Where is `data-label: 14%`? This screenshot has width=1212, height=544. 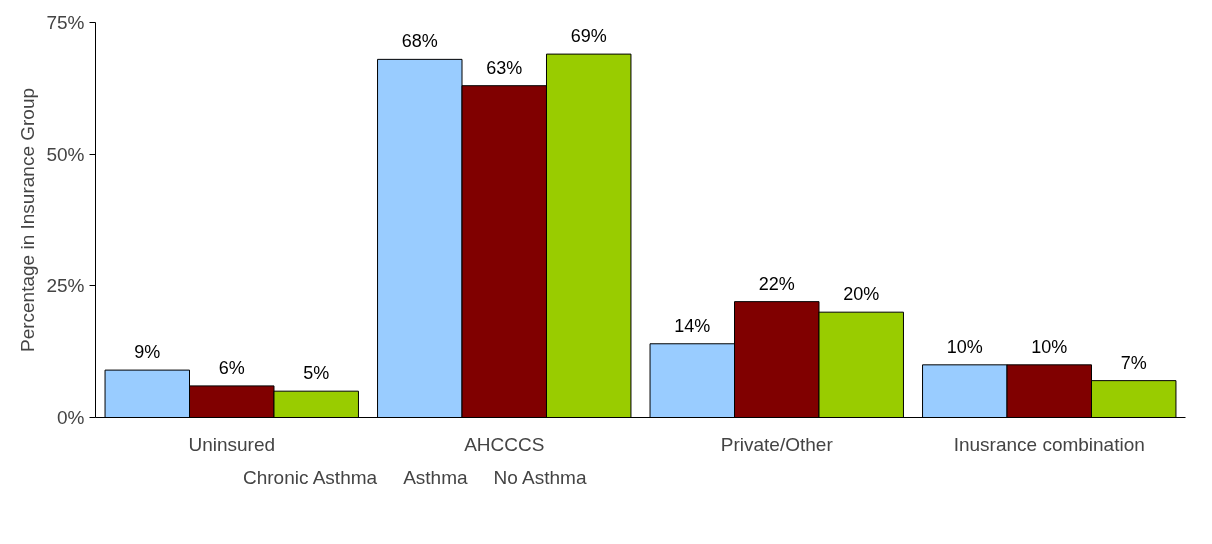
data-label: 14% is located at coordinates (692, 325).